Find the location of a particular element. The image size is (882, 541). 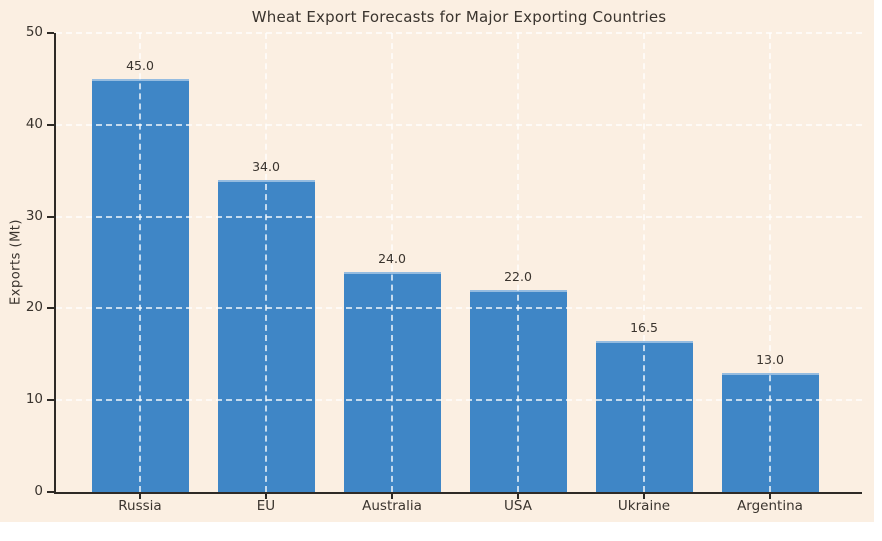

bar-australia is located at coordinates (392, 381).